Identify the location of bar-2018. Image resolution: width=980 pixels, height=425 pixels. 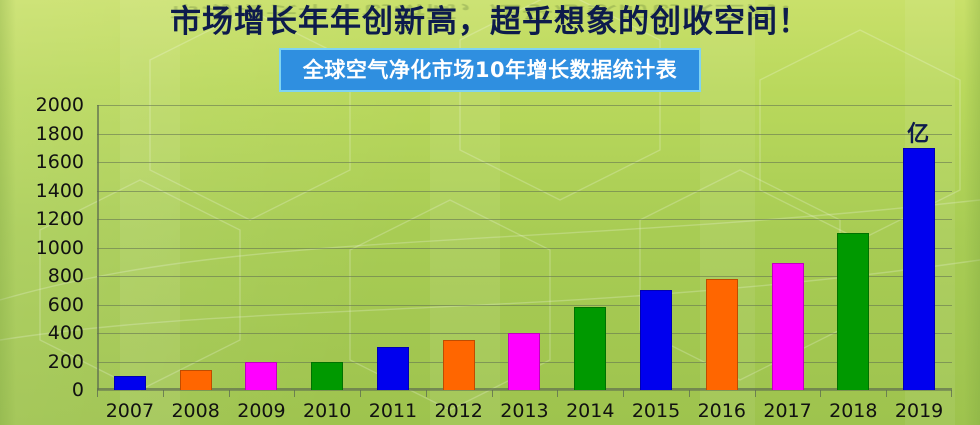
(853, 311).